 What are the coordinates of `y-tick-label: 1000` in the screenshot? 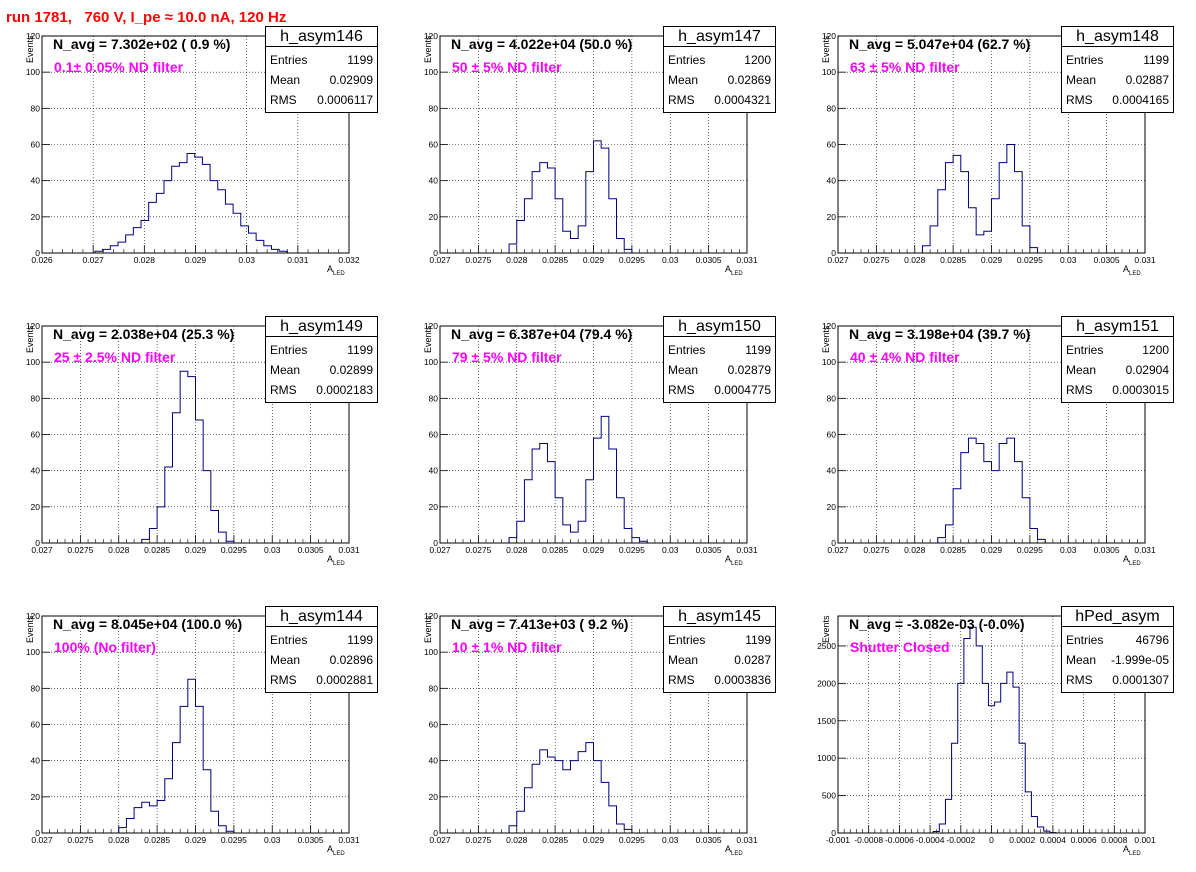 It's located at (826, 758).